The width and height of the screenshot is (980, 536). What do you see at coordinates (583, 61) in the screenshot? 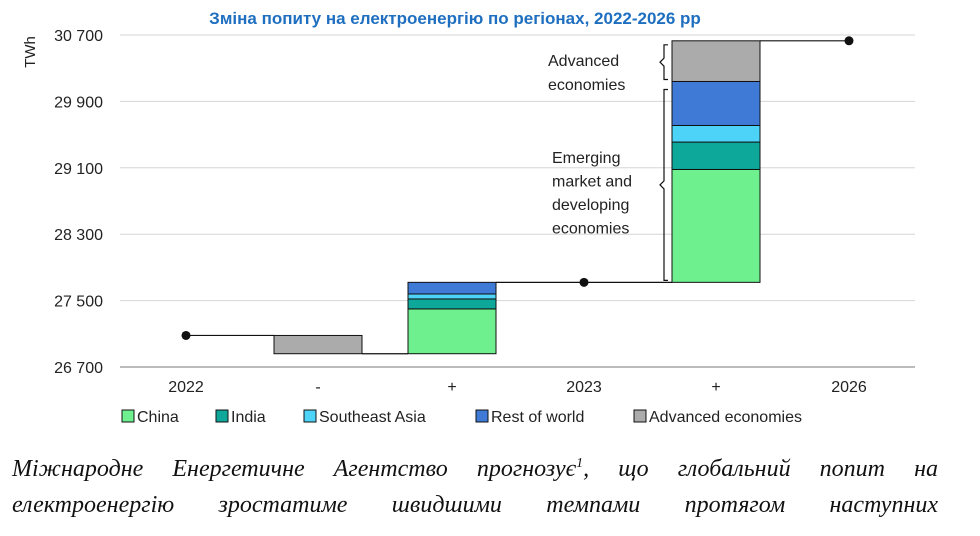
I see `annotation-advanced: Advanced` at bounding box center [583, 61].